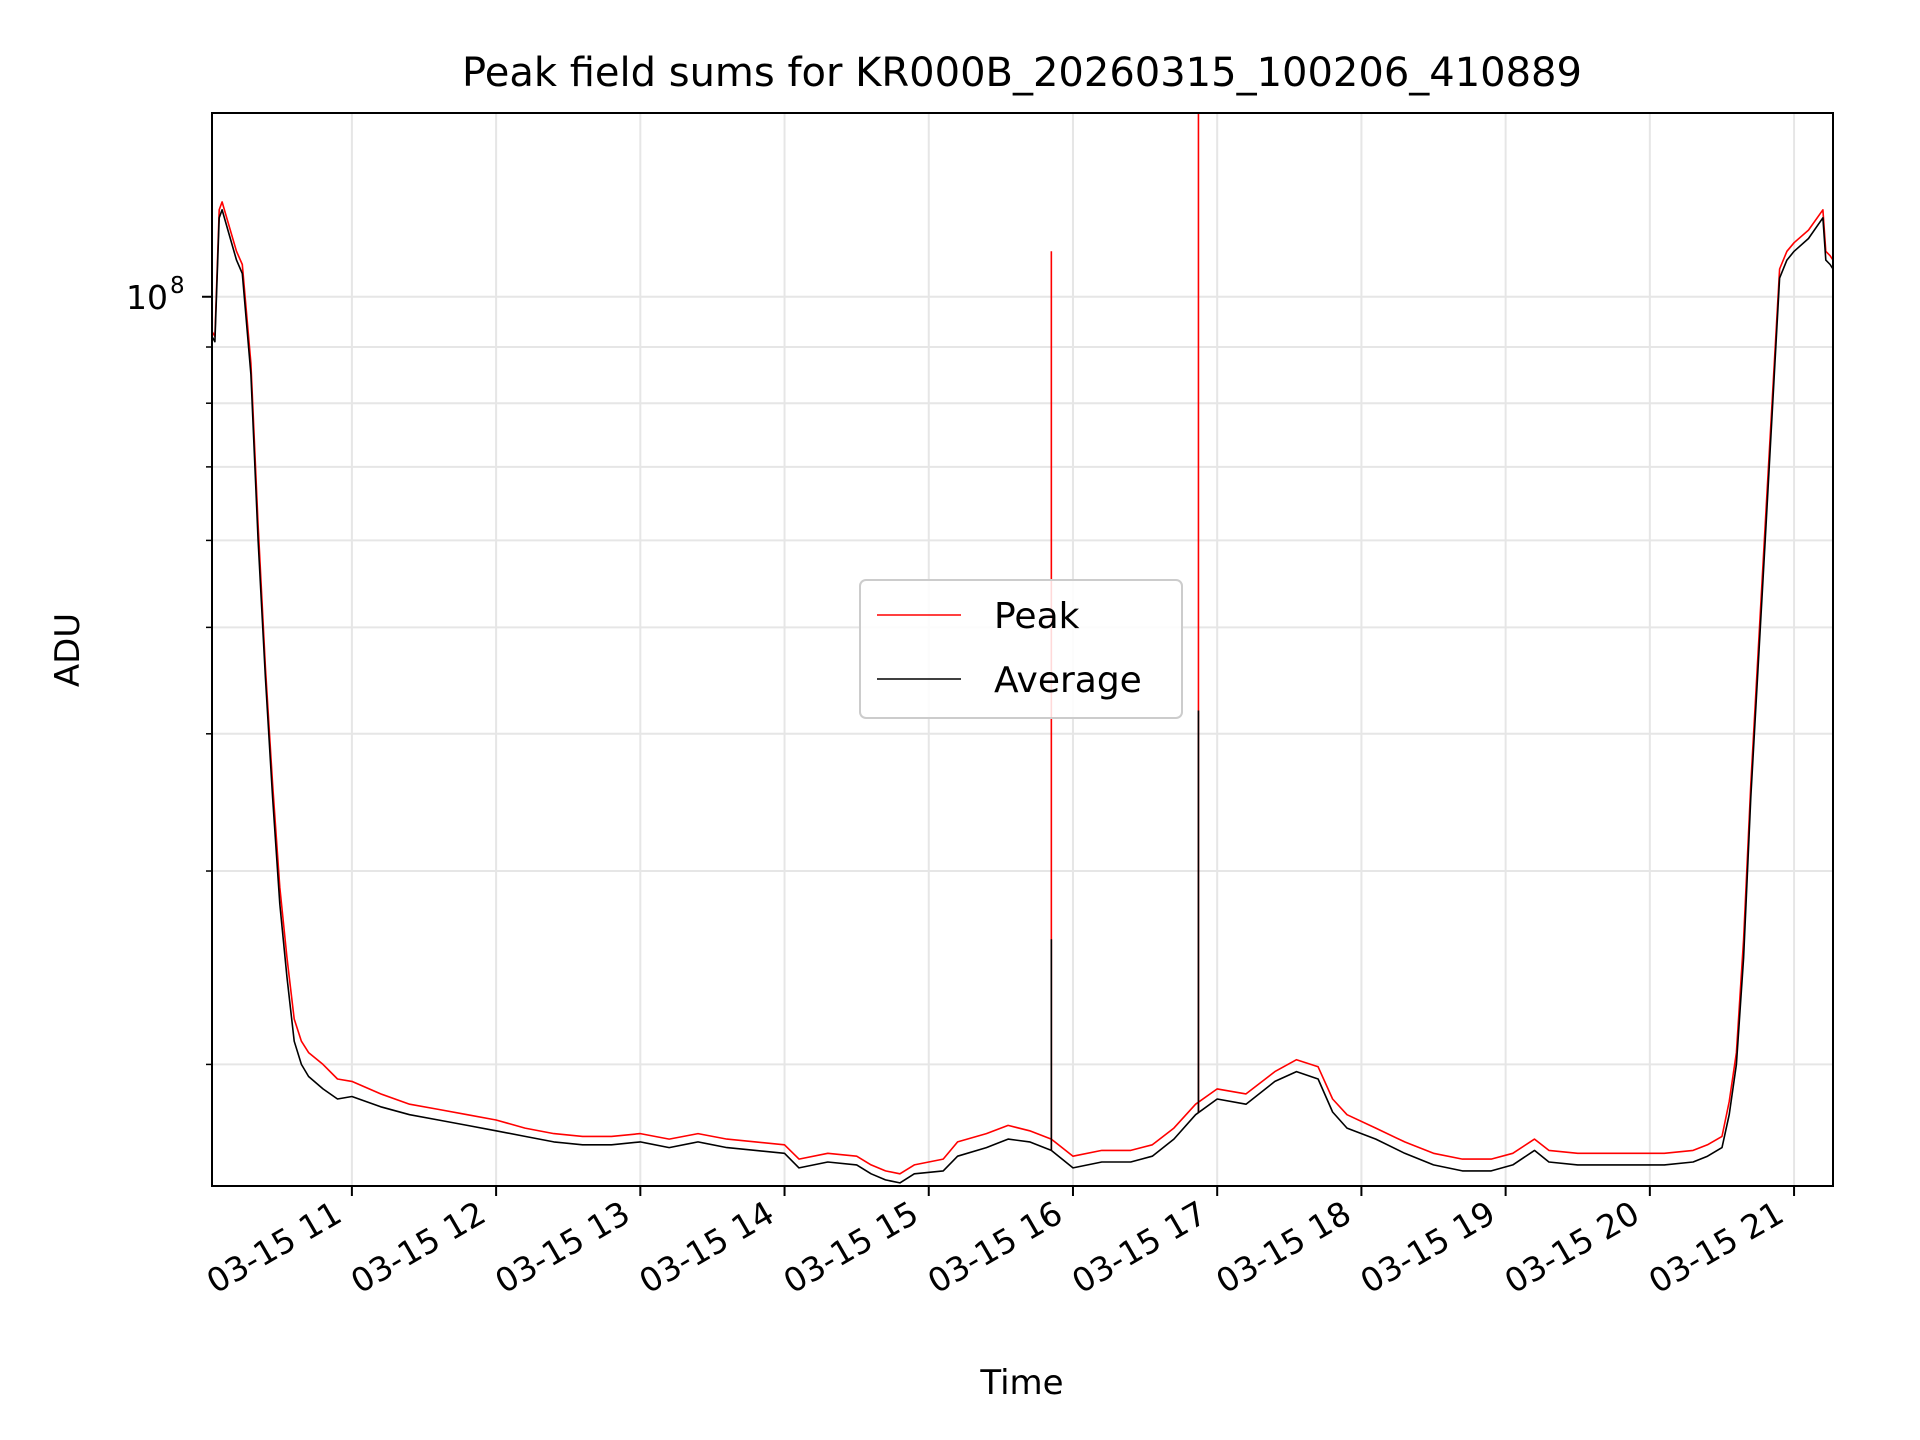  I want to click on y-tick-label-base: 10, so click(147, 297).